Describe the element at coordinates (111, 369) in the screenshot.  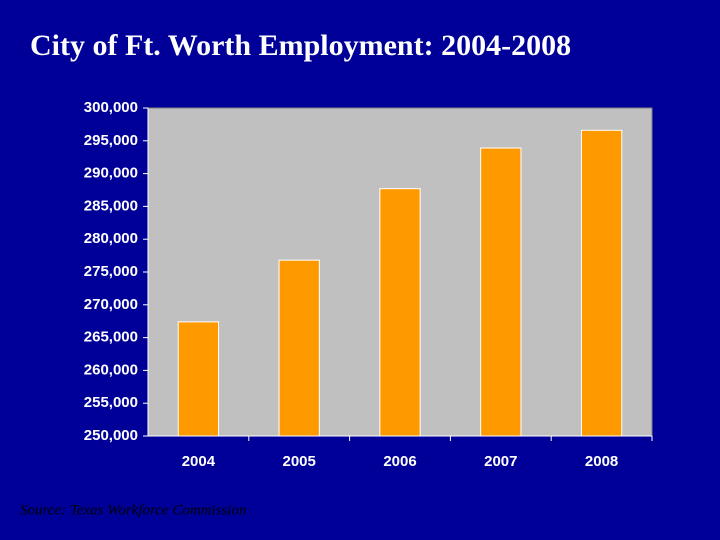
I see `y-tick-label: 260,000` at that location.